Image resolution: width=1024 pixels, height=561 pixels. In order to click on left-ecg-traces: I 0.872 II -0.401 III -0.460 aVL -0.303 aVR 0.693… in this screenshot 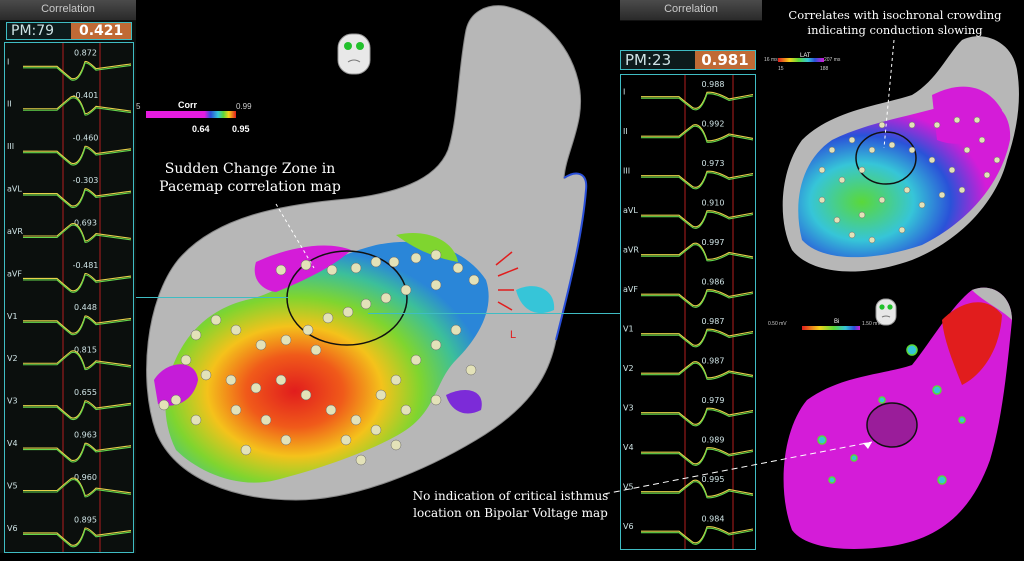, I will do `click(69, 297)`.